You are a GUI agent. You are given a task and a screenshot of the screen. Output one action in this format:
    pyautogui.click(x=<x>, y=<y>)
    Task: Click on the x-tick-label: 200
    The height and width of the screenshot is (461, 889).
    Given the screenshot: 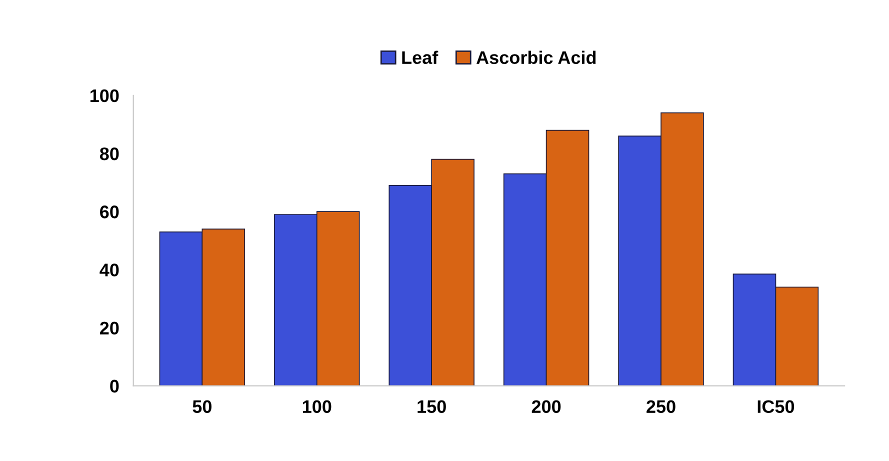 What is the action you would take?
    pyautogui.click(x=546, y=407)
    